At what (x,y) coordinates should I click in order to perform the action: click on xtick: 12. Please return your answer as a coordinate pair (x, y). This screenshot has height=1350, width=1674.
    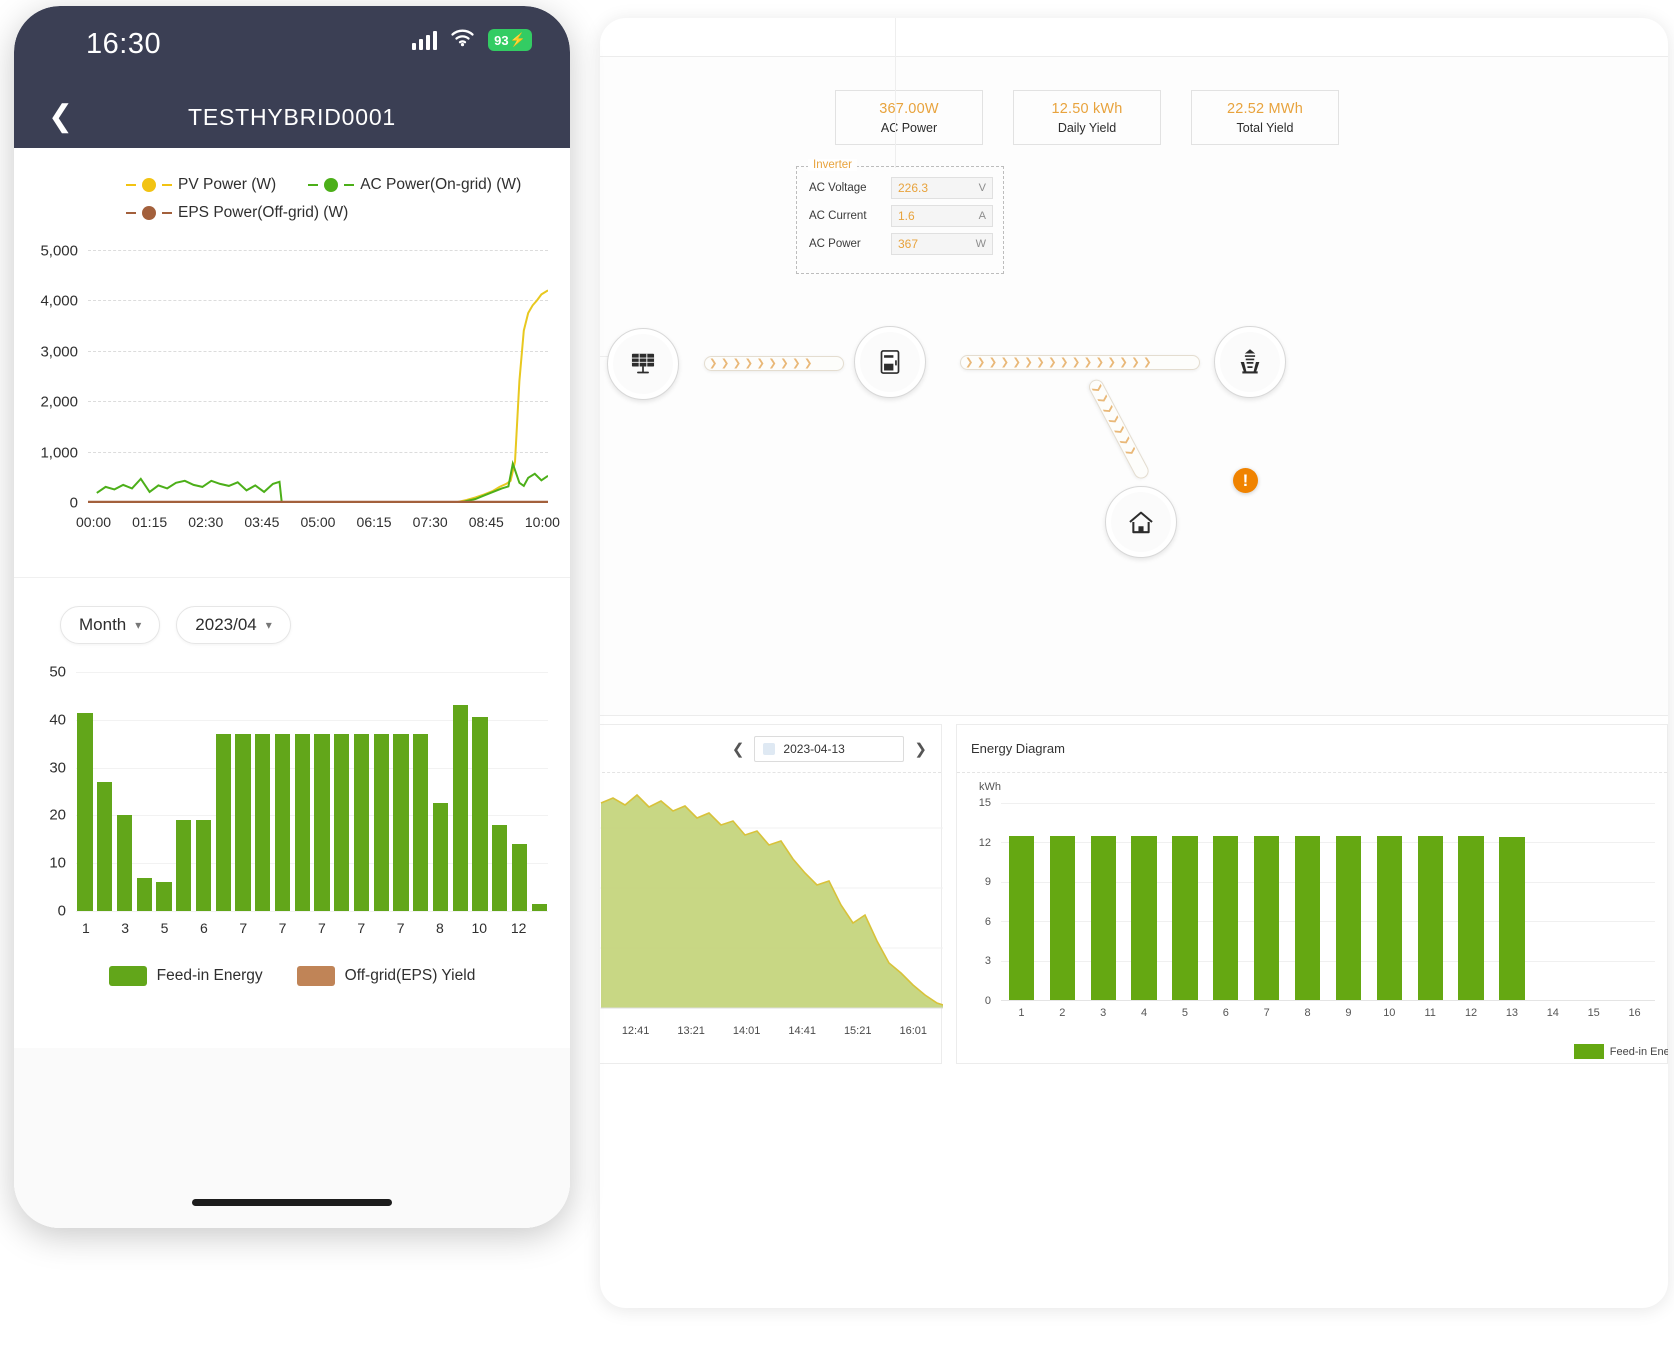
    Looking at the image, I should click on (518, 928).